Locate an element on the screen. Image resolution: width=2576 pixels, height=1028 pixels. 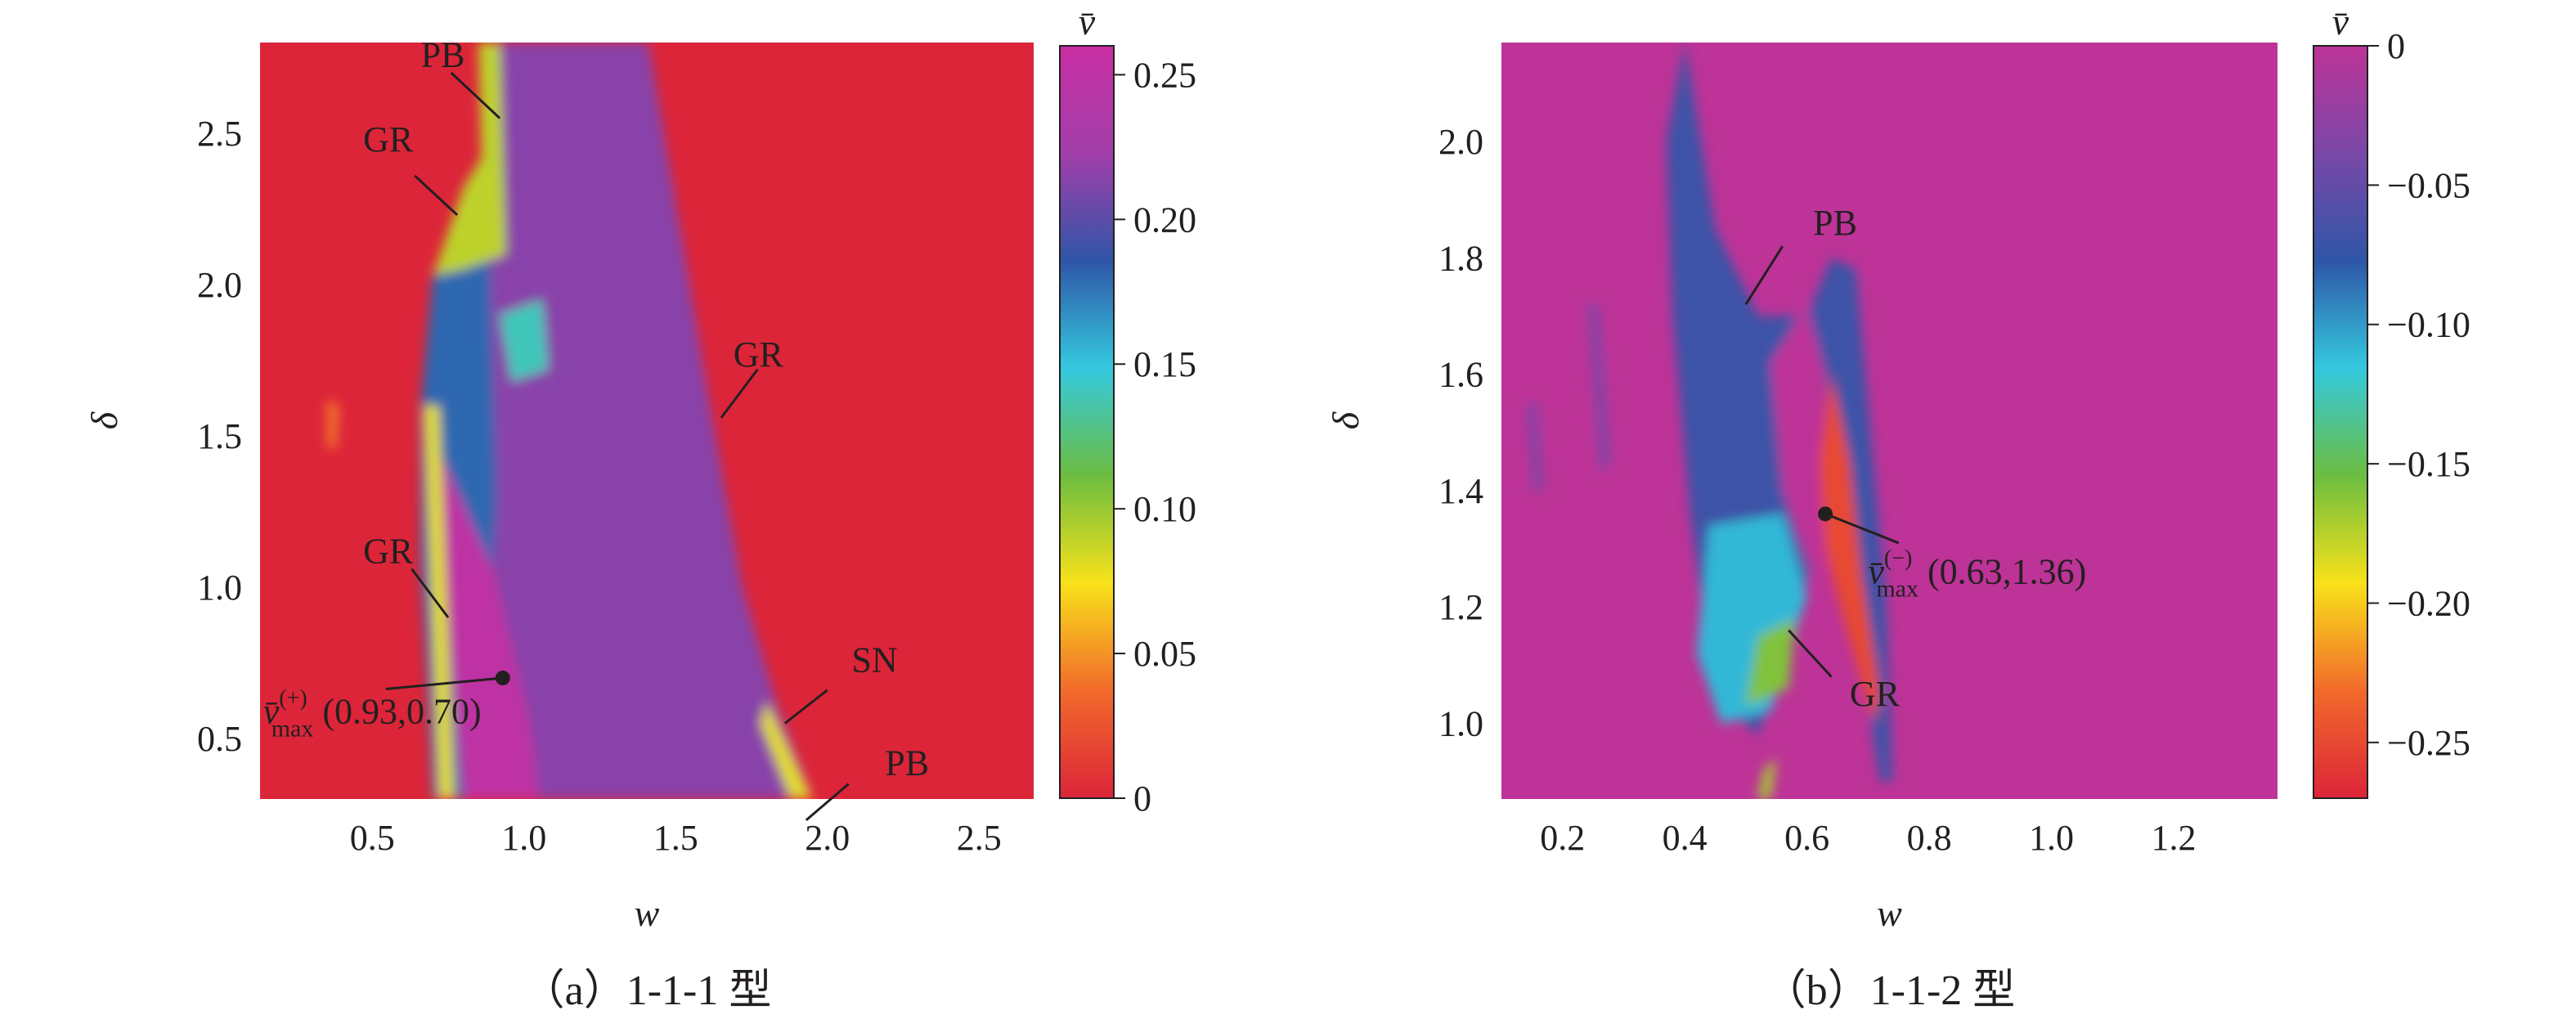
panel-caption: （a）1-1-1 型 is located at coordinates (648, 990).